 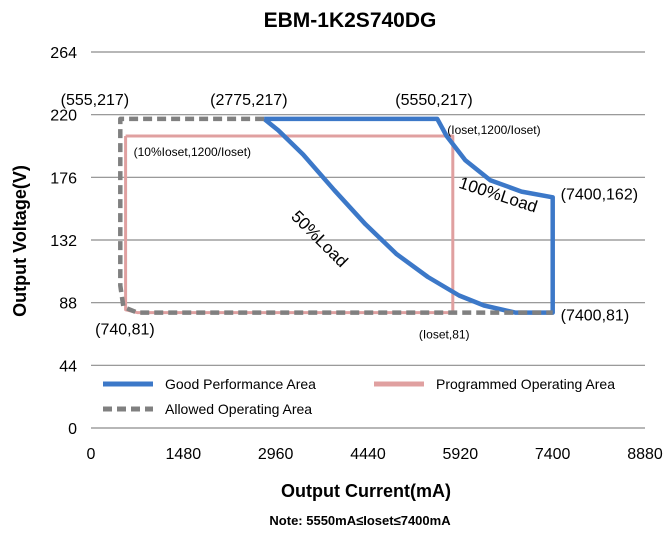 I want to click on annotation-1: (2775,217), so click(x=248, y=100).